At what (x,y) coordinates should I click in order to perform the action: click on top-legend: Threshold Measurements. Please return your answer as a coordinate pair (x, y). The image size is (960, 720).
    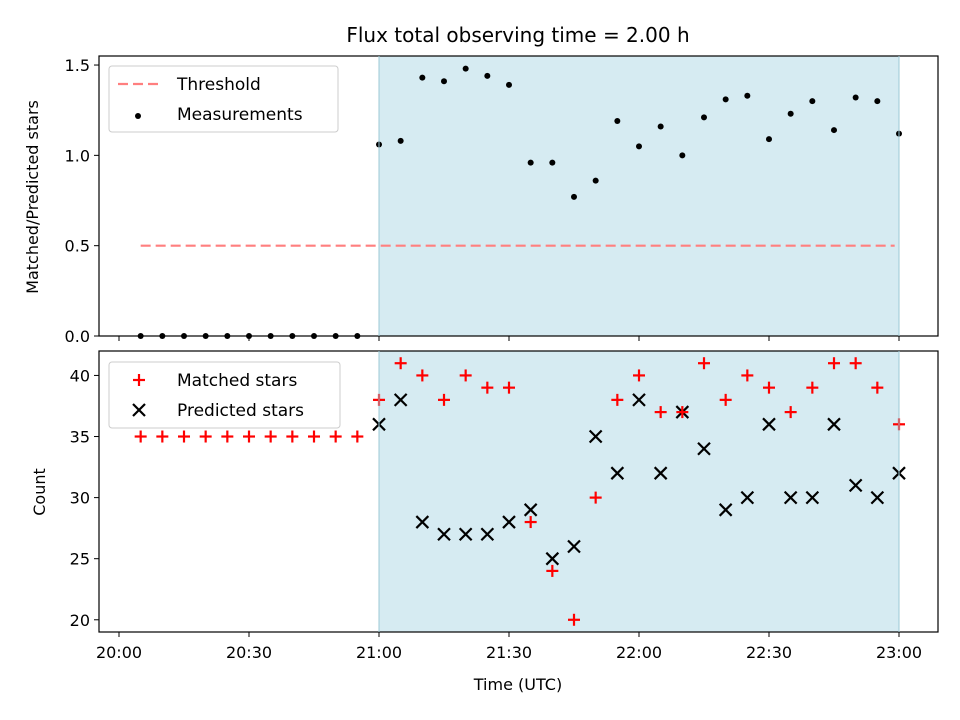
    Looking at the image, I should click on (223, 99).